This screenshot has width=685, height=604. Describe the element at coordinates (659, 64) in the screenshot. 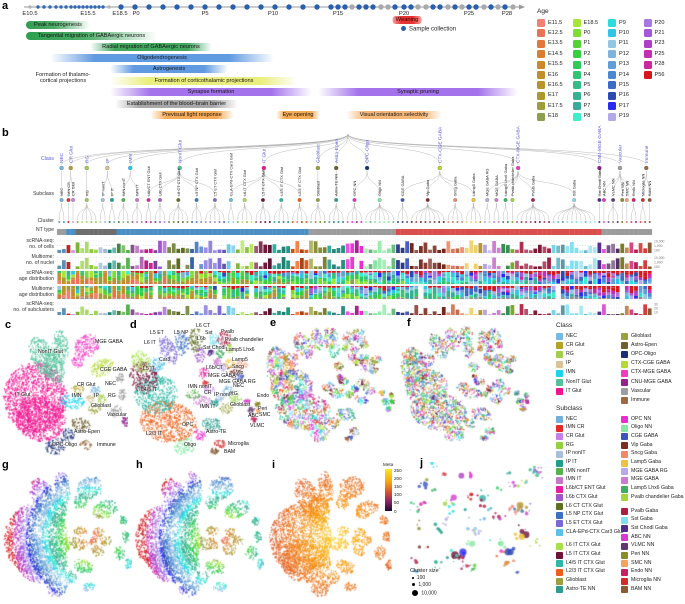

I see `age-label: P28` at that location.